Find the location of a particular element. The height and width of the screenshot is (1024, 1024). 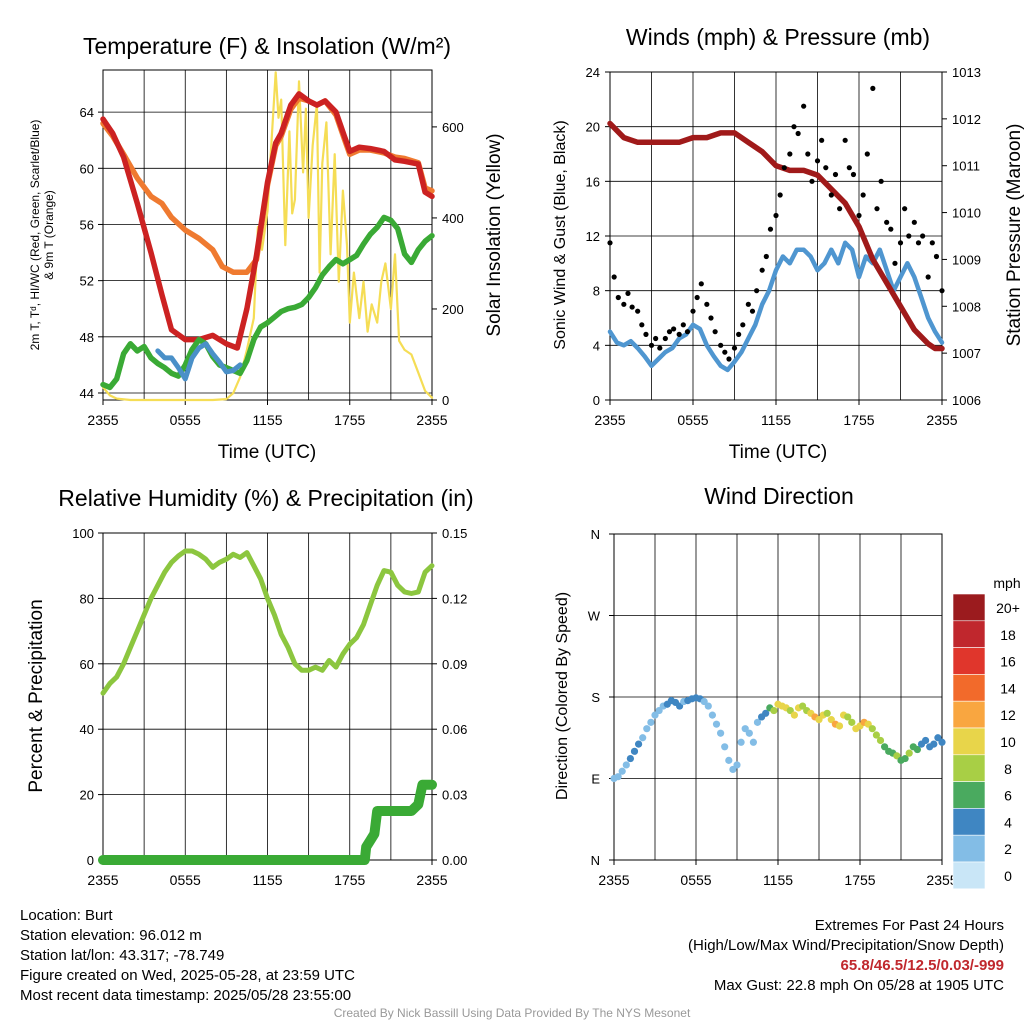

y-tick-label: 56 is located at coordinates (87, 224).